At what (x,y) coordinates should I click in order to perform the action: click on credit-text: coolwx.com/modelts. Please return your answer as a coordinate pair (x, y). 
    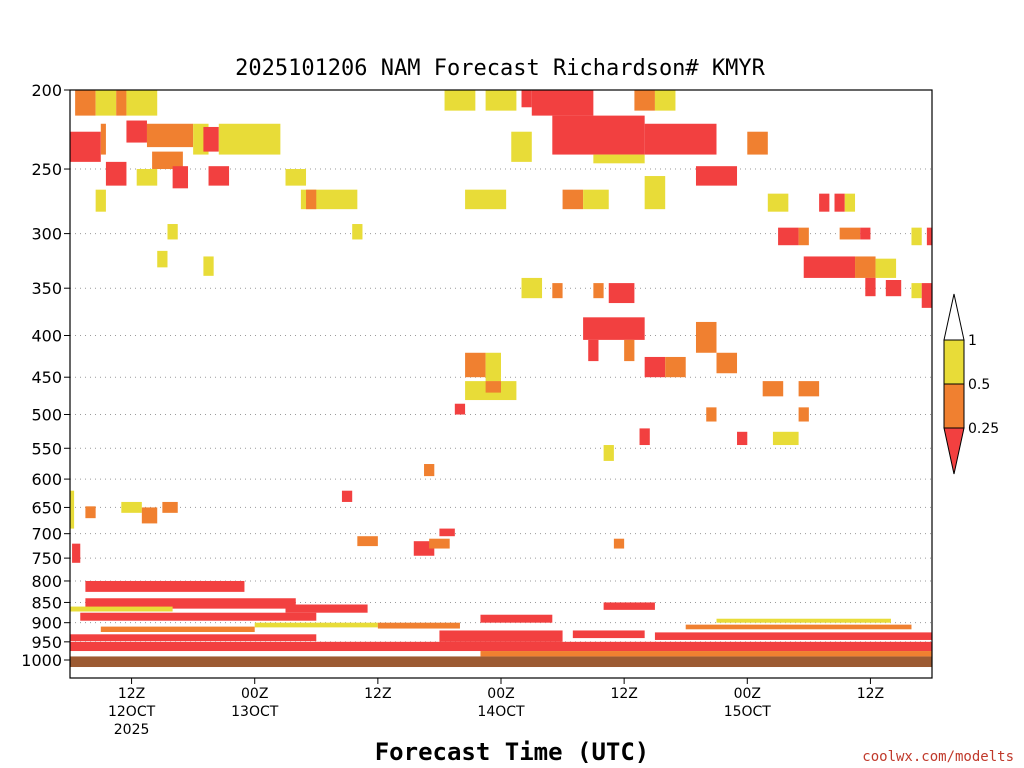
    Looking at the image, I should click on (938, 757).